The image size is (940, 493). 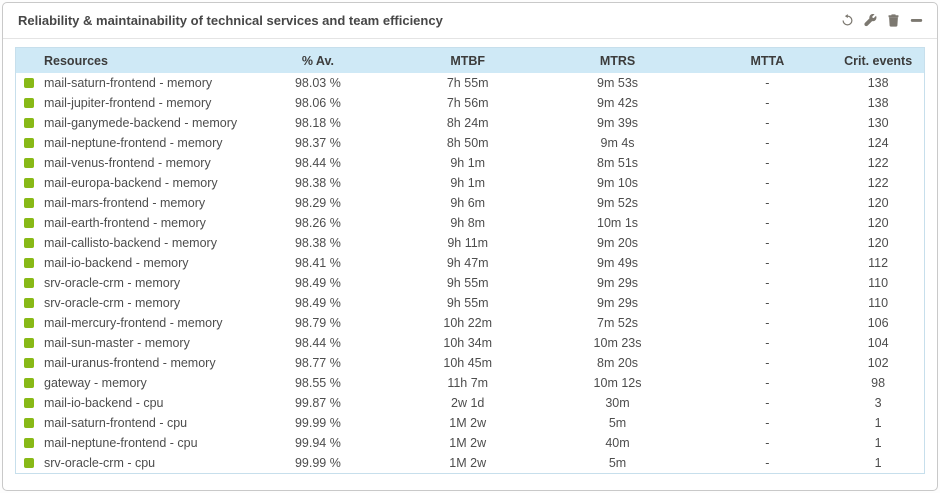 I want to click on availability-value: 98.37 %, so click(x=318, y=143).